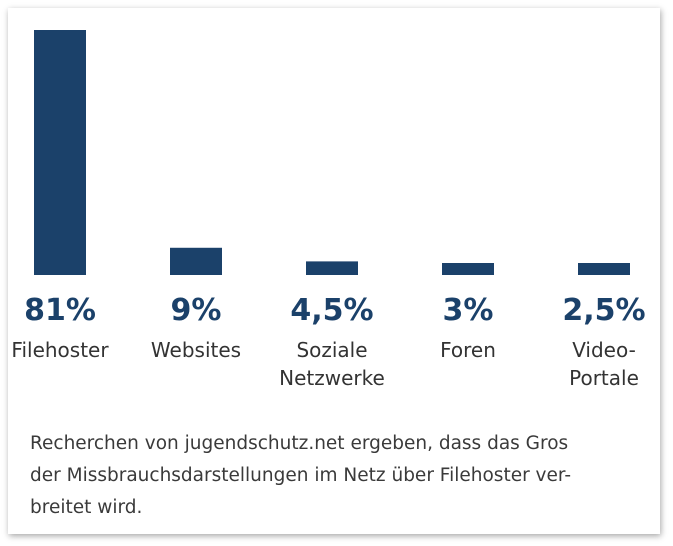  Describe the element at coordinates (331, 350) in the screenshot. I see `category-label-2-line-0: Soziale` at that location.